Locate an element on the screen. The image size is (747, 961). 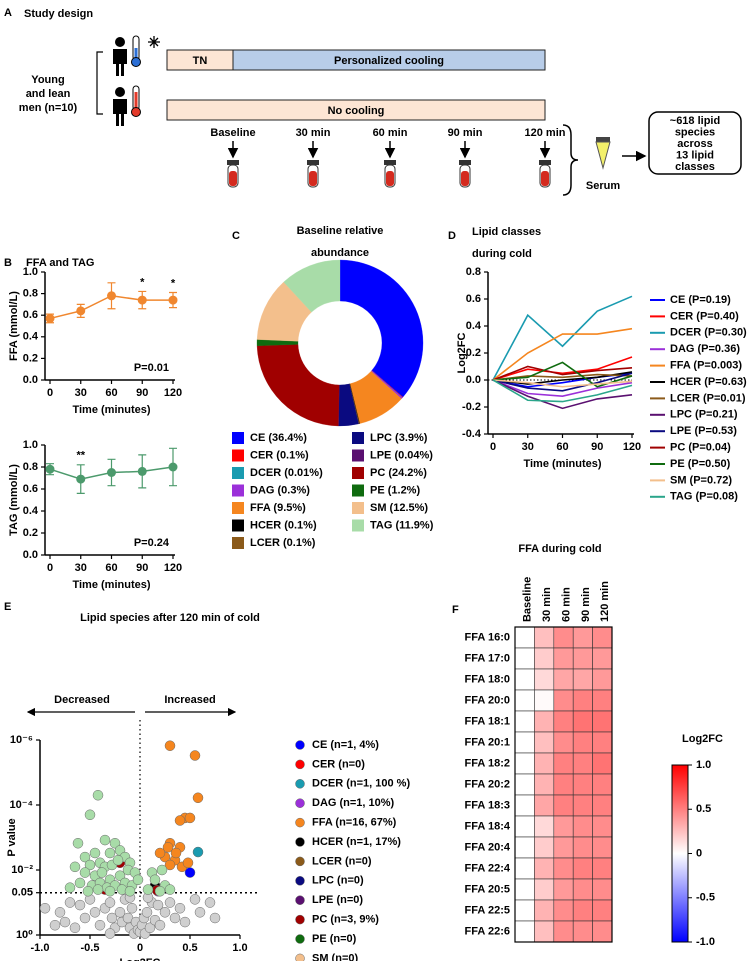
row-label: FFA 18:2 is located at coordinates (487, 763).